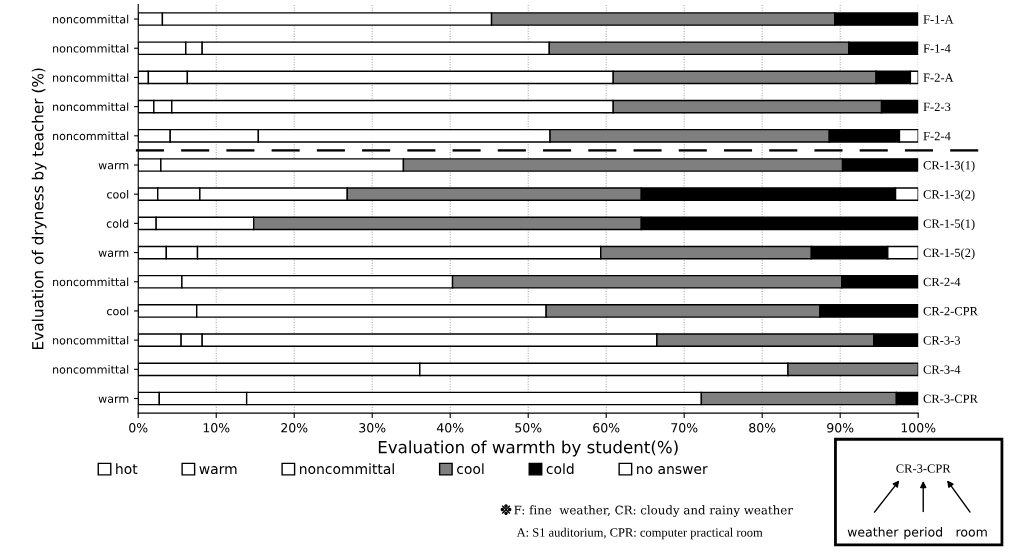 The width and height of the screenshot is (1009, 556). I want to click on y2-tick-label: CR-1-5(1), so click(949, 225).